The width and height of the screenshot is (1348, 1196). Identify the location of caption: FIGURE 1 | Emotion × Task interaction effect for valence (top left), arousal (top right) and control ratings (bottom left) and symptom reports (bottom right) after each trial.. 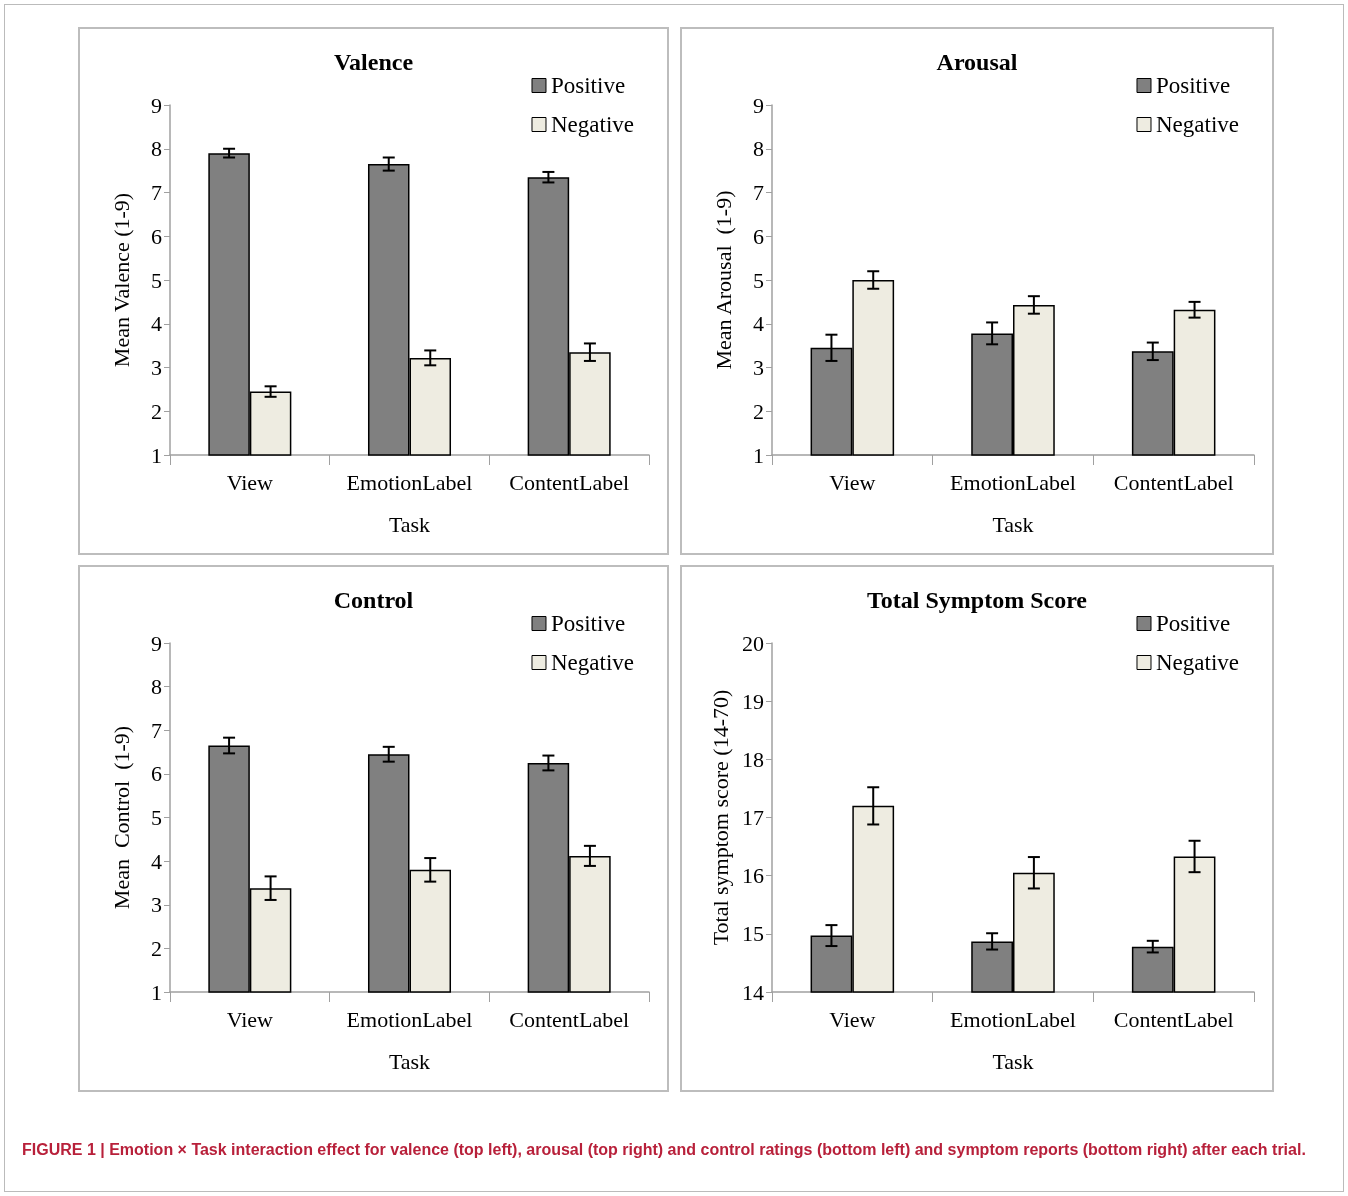
(664, 1150).